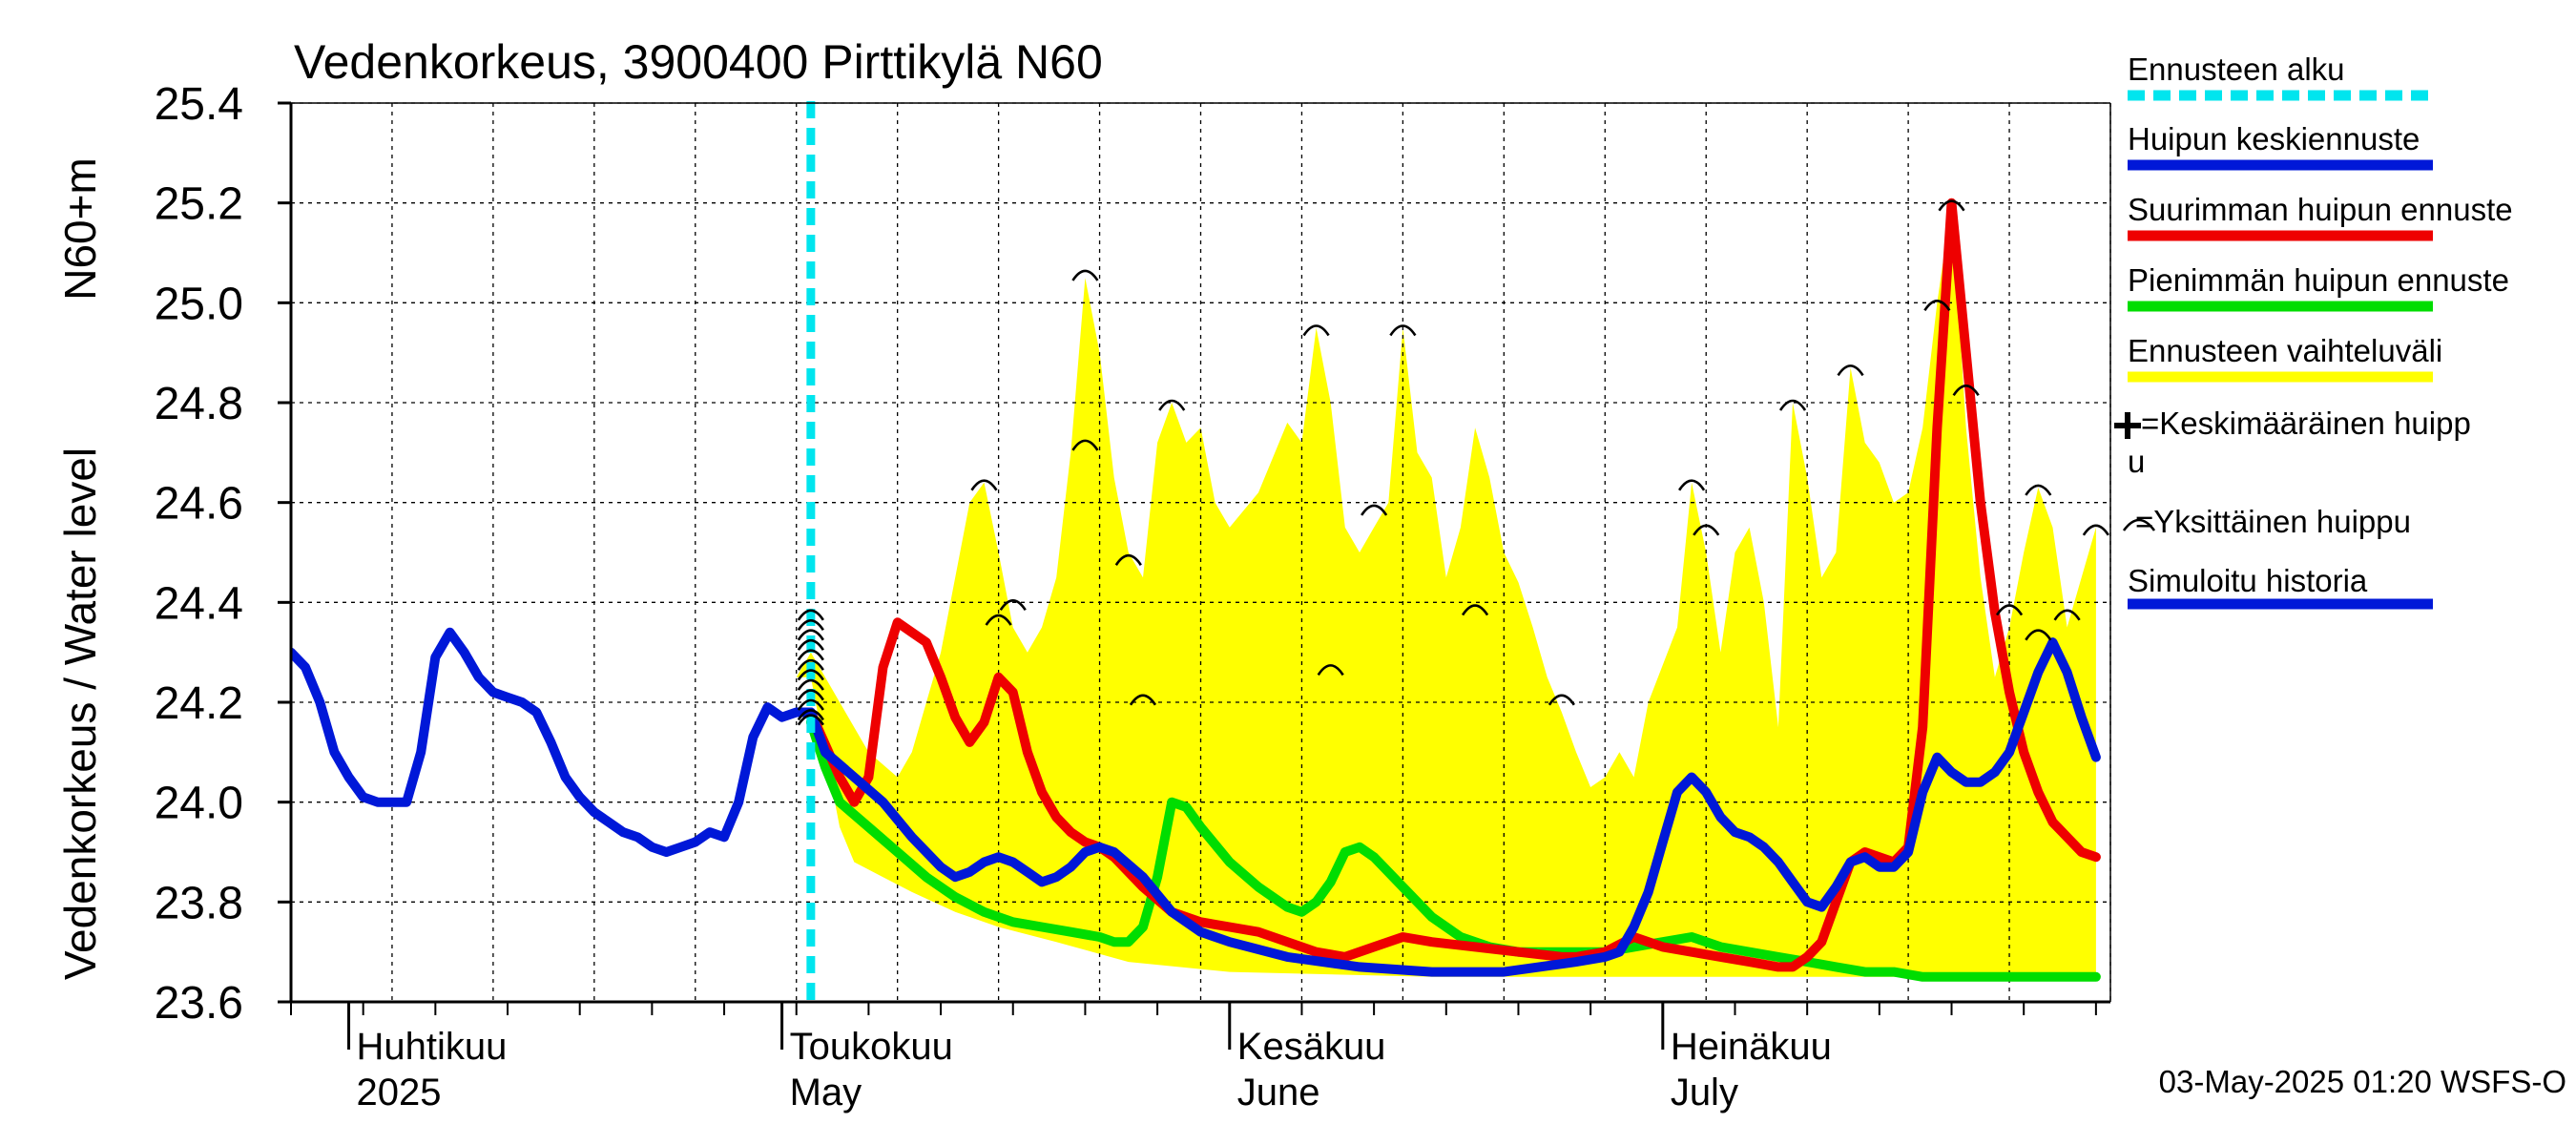  What do you see at coordinates (80, 714) in the screenshot?
I see `y-axis-label: Vedenkorkeus / Water level` at bounding box center [80, 714].